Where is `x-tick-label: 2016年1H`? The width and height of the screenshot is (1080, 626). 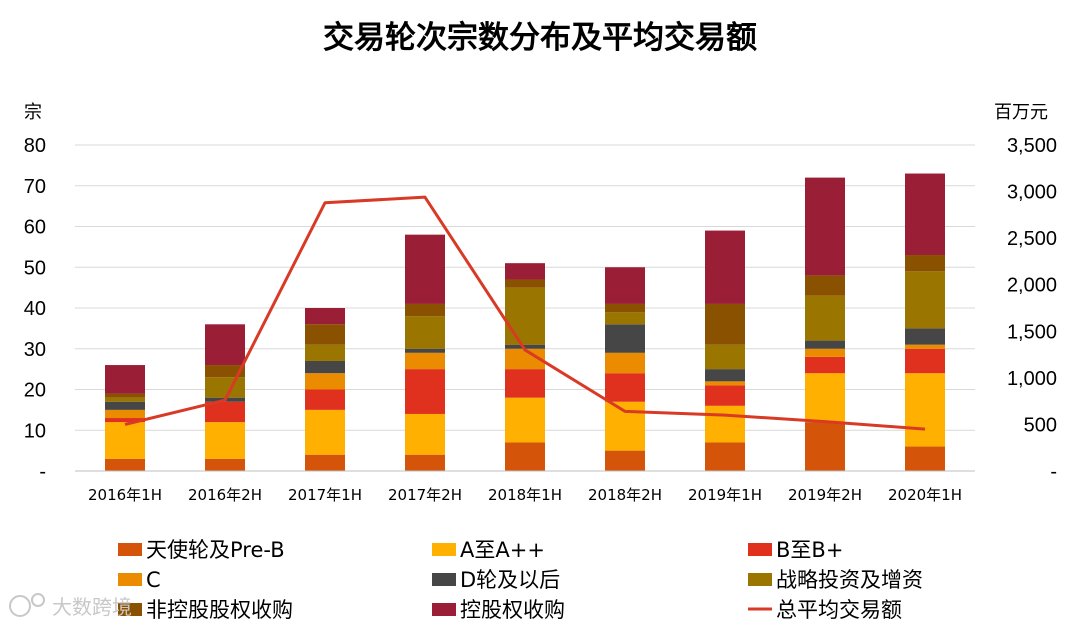 x-tick-label: 2016年1H is located at coordinates (125, 495).